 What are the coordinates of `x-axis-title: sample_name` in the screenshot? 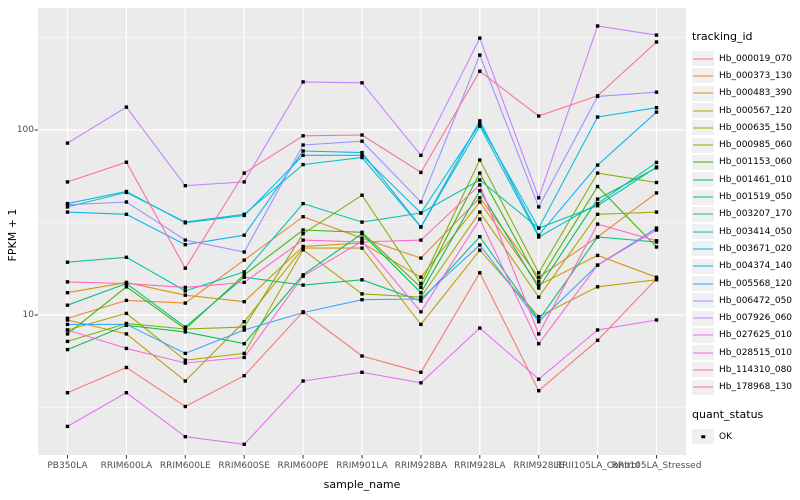 It's located at (362, 484).